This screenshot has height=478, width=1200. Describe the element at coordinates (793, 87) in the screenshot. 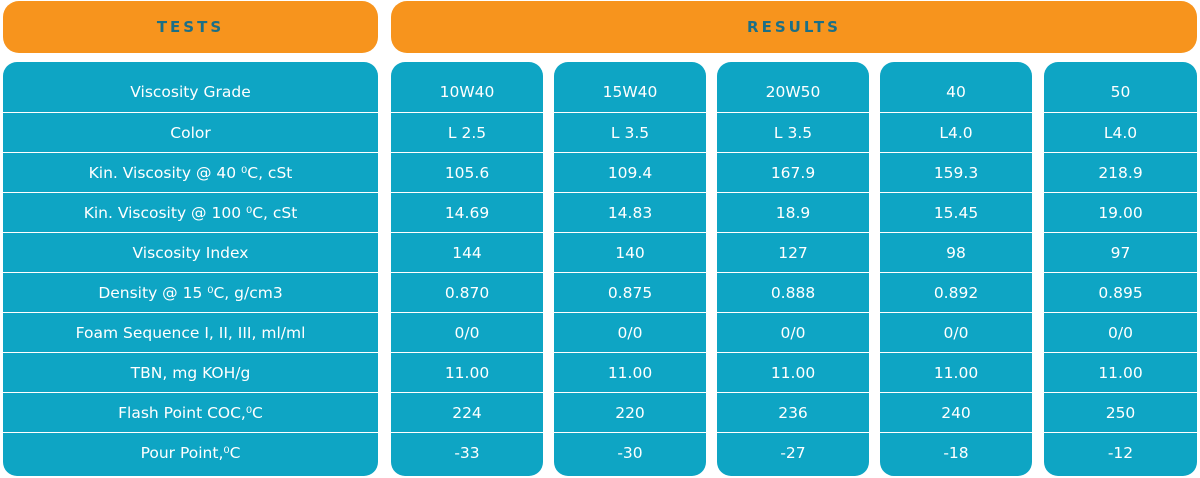

I see `result-cell: 20W50` at that location.